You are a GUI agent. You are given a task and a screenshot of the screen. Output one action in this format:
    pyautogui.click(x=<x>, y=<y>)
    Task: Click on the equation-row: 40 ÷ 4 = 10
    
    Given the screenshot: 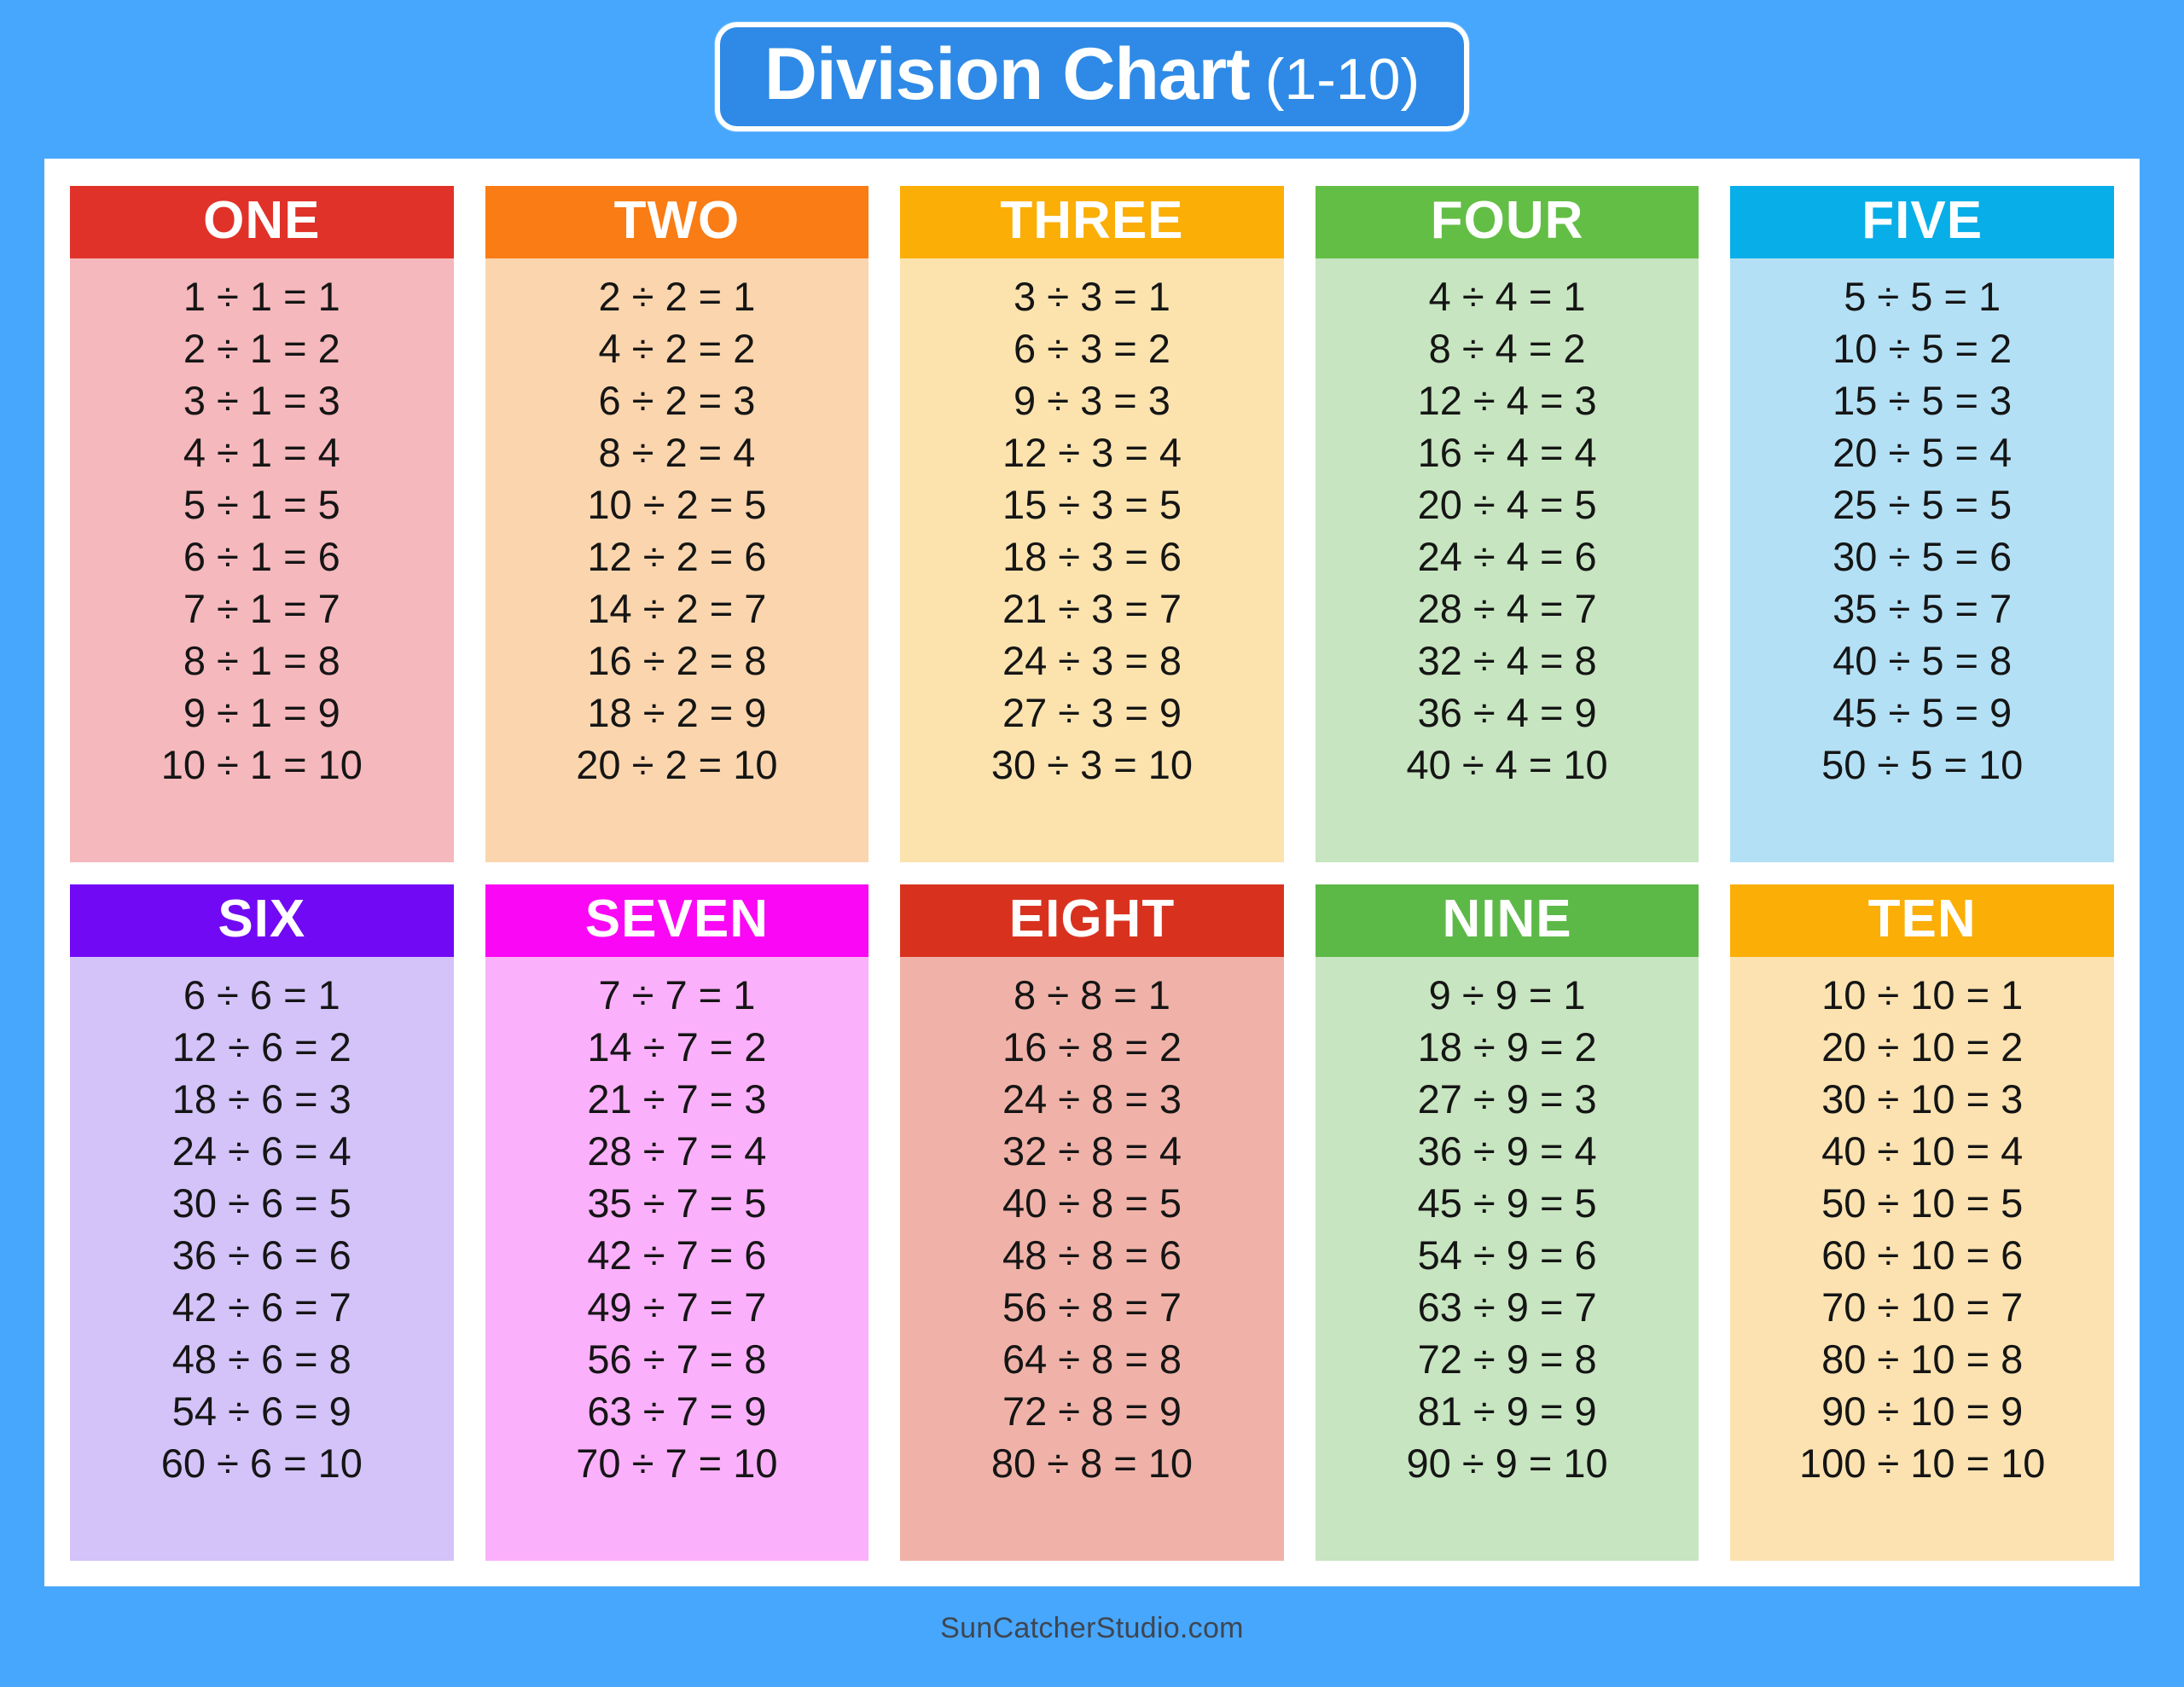 What is the action you would take?
    pyautogui.click(x=1507, y=765)
    